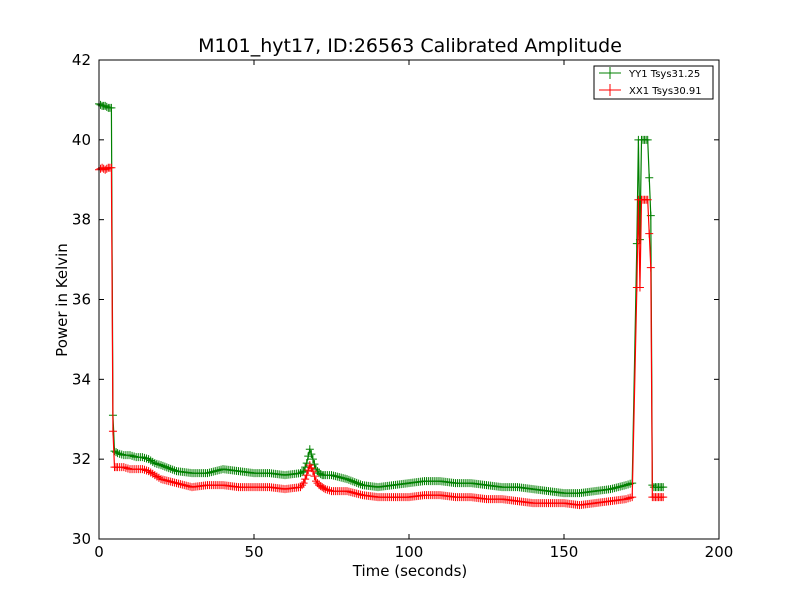 The width and height of the screenshot is (800, 600). What do you see at coordinates (99, 552) in the screenshot?
I see `x-tick-label: 0` at bounding box center [99, 552].